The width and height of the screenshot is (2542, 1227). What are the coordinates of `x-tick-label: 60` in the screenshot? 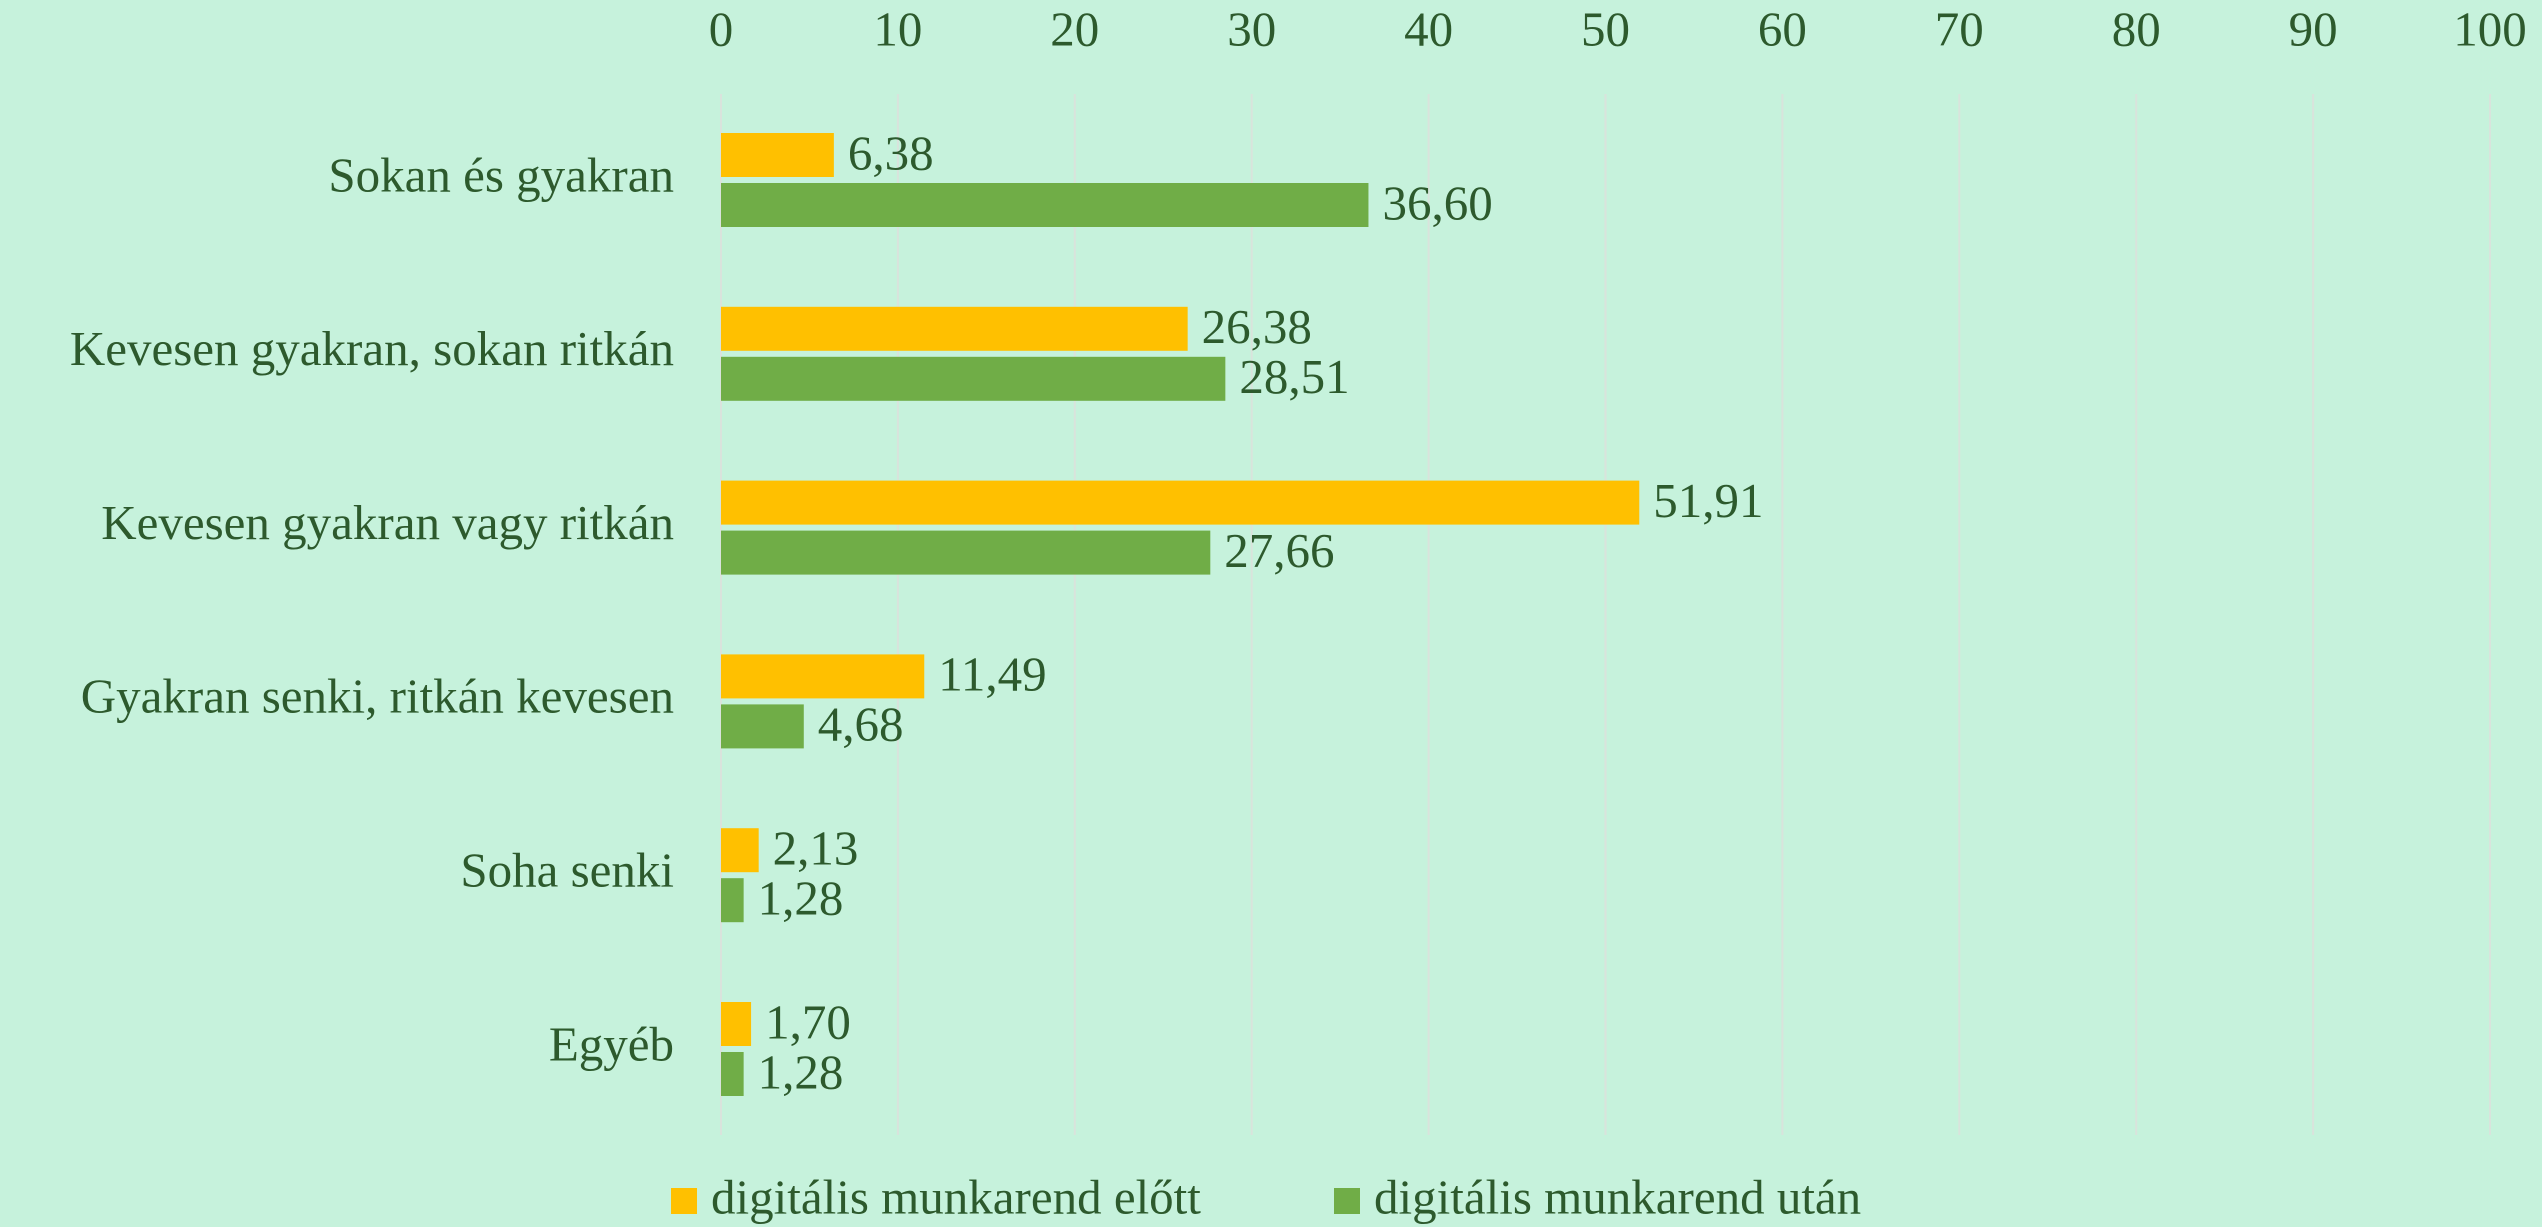 It's located at (1782, 28).